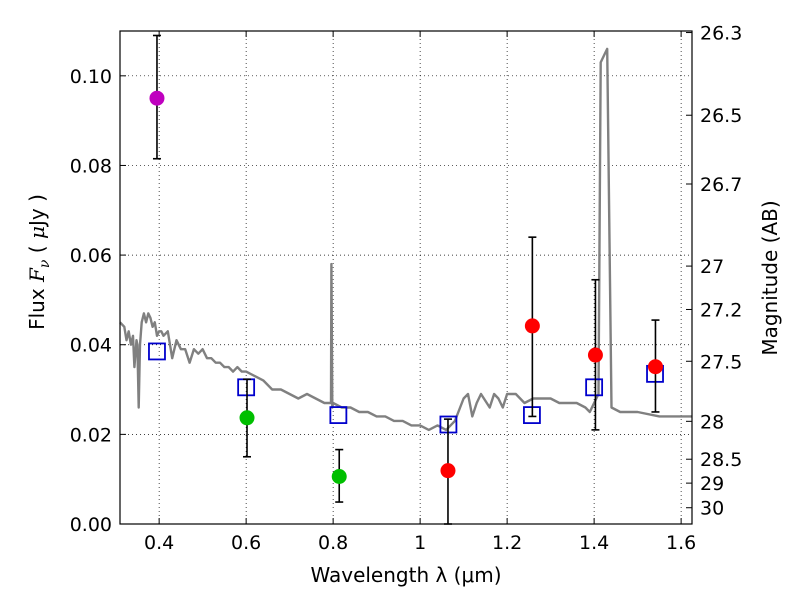 The height and width of the screenshot is (600, 800). I want to click on y-tick-label: 0.10, so click(91, 77).